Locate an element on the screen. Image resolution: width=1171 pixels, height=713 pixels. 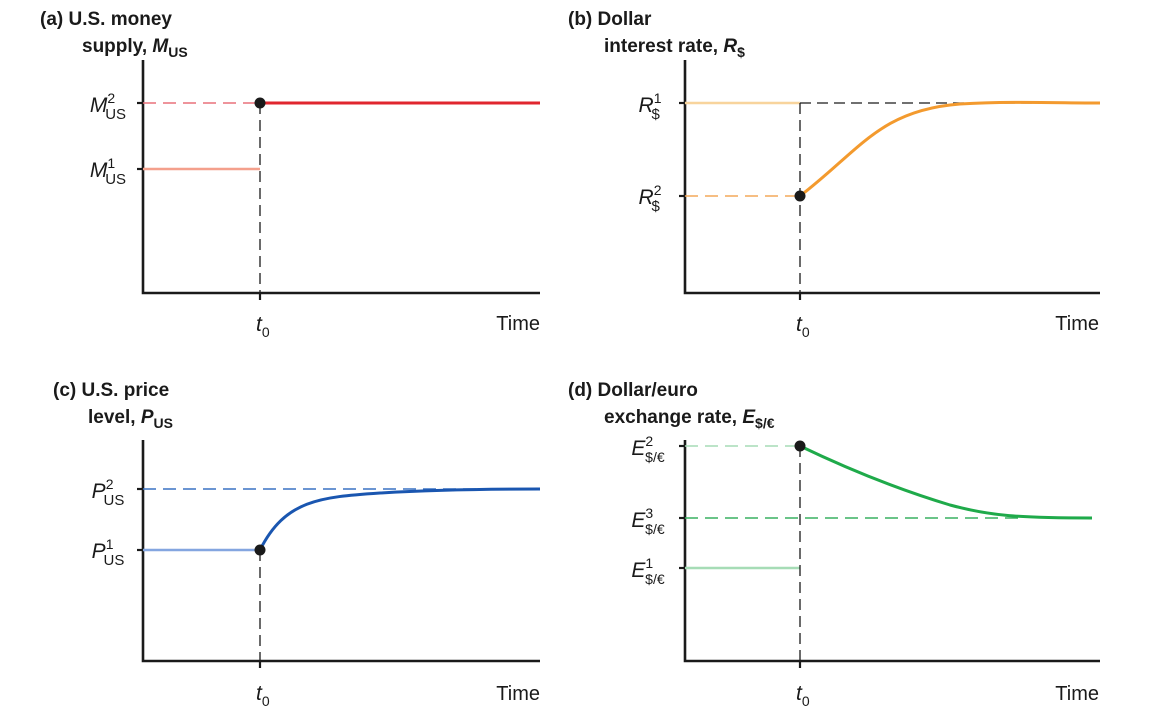
panel-a-jump-point is located at coordinates (260, 103).